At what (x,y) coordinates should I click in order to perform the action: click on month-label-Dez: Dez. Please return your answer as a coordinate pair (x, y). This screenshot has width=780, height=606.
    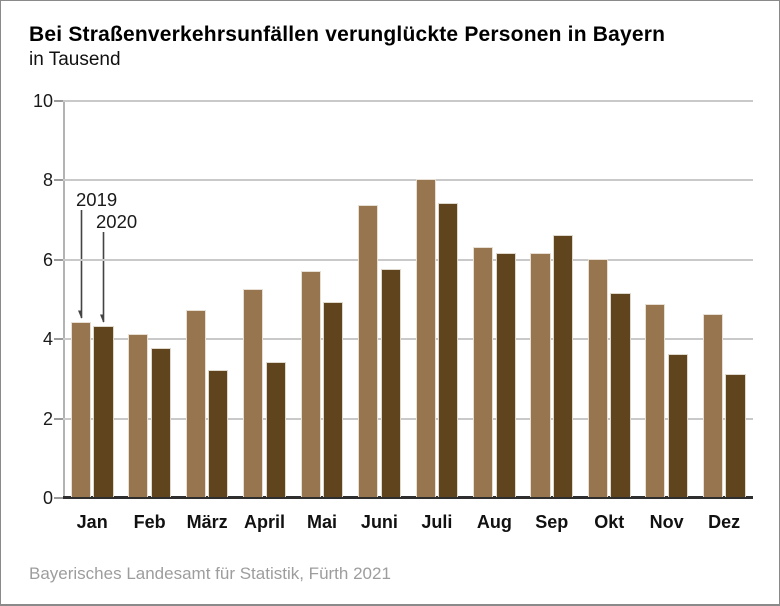
    Looking at the image, I should click on (724, 522).